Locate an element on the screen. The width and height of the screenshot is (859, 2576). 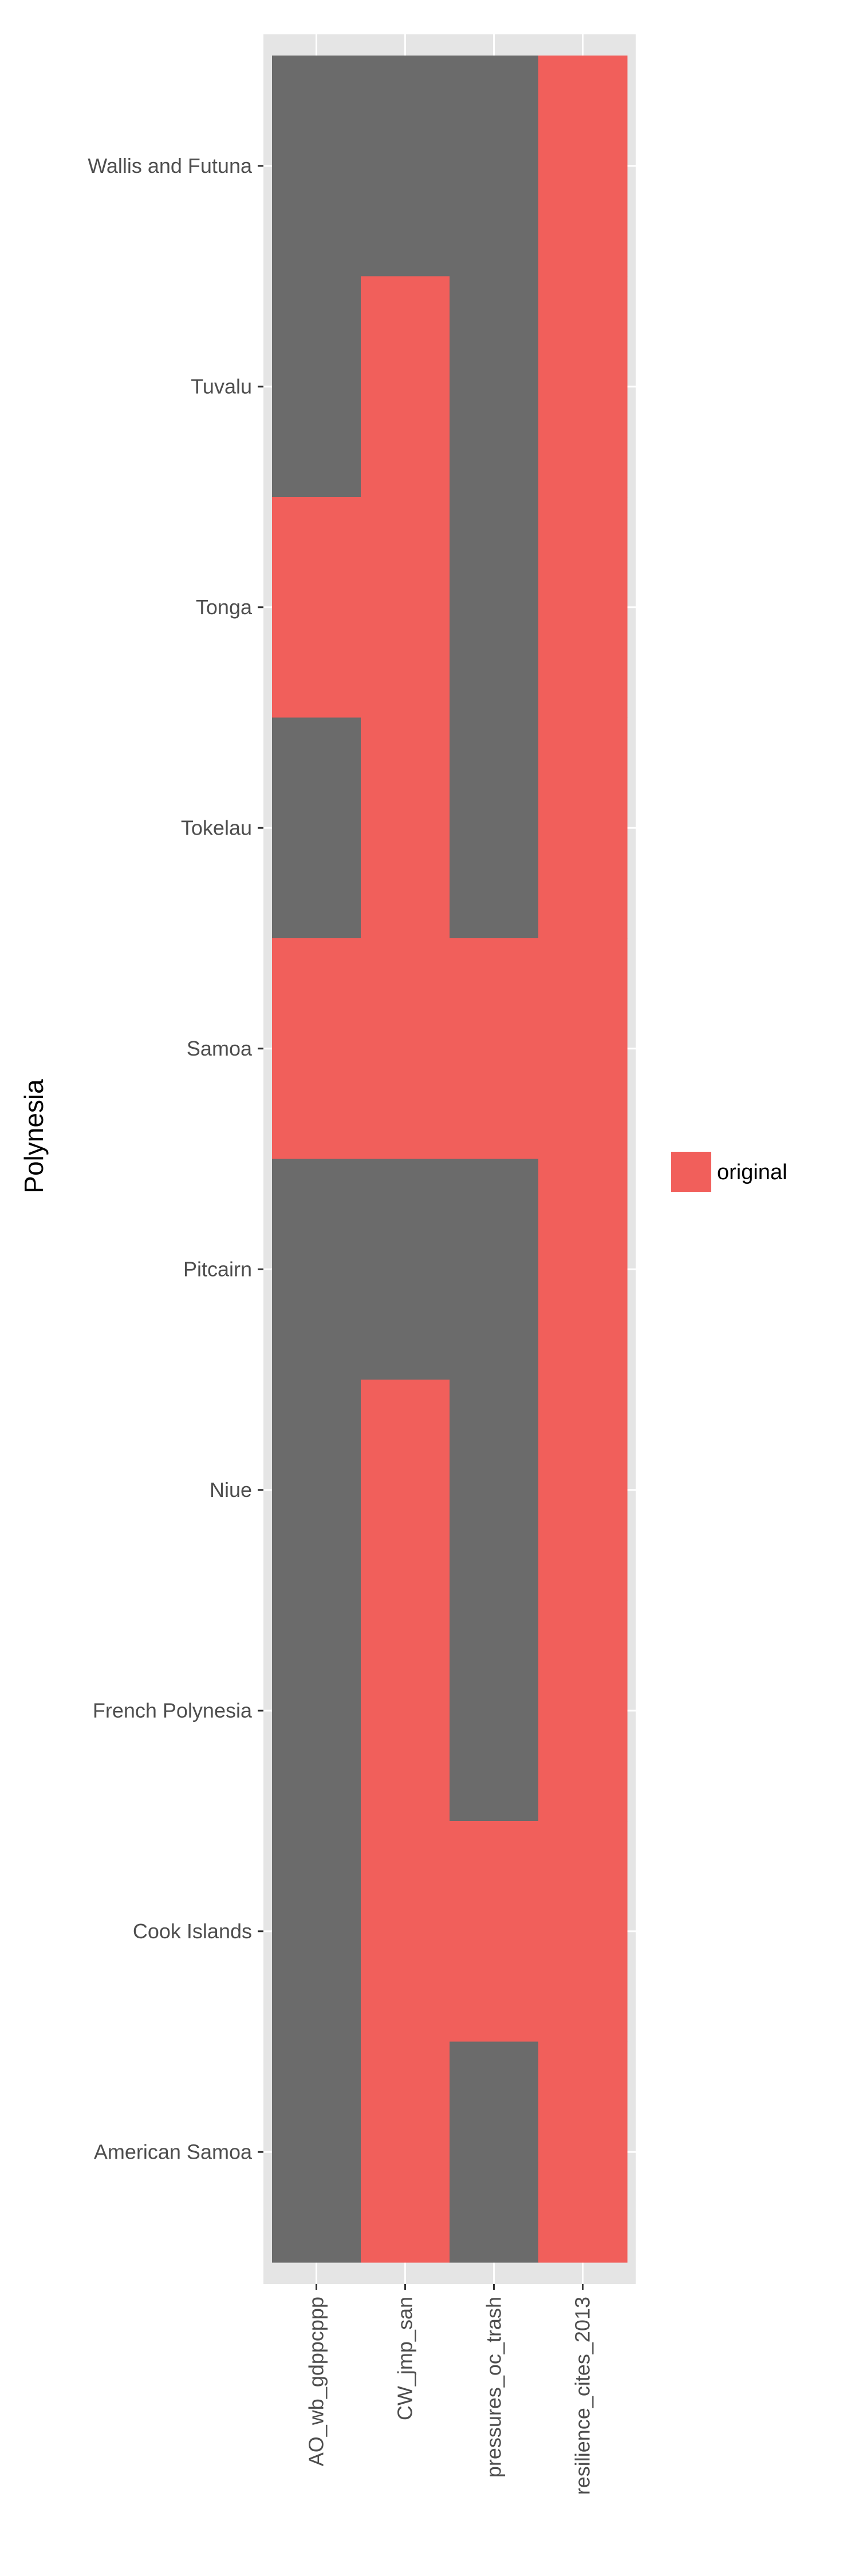
legend: original is located at coordinates (729, 1172).